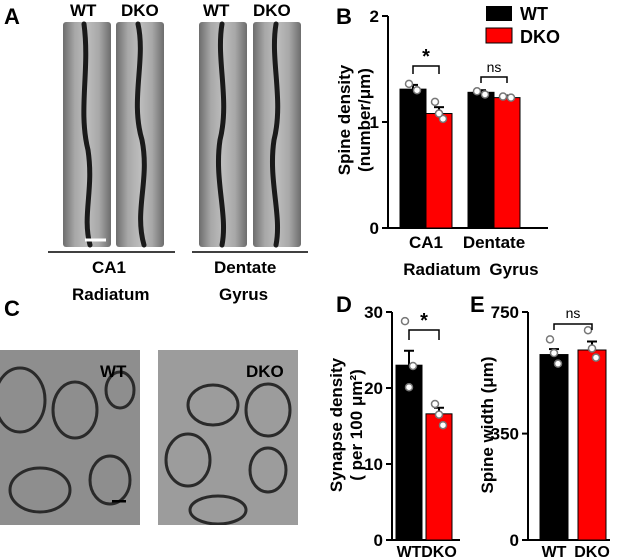 This screenshot has height=557, width=617. I want to click on panel-a-letter: A, so click(12, 16).